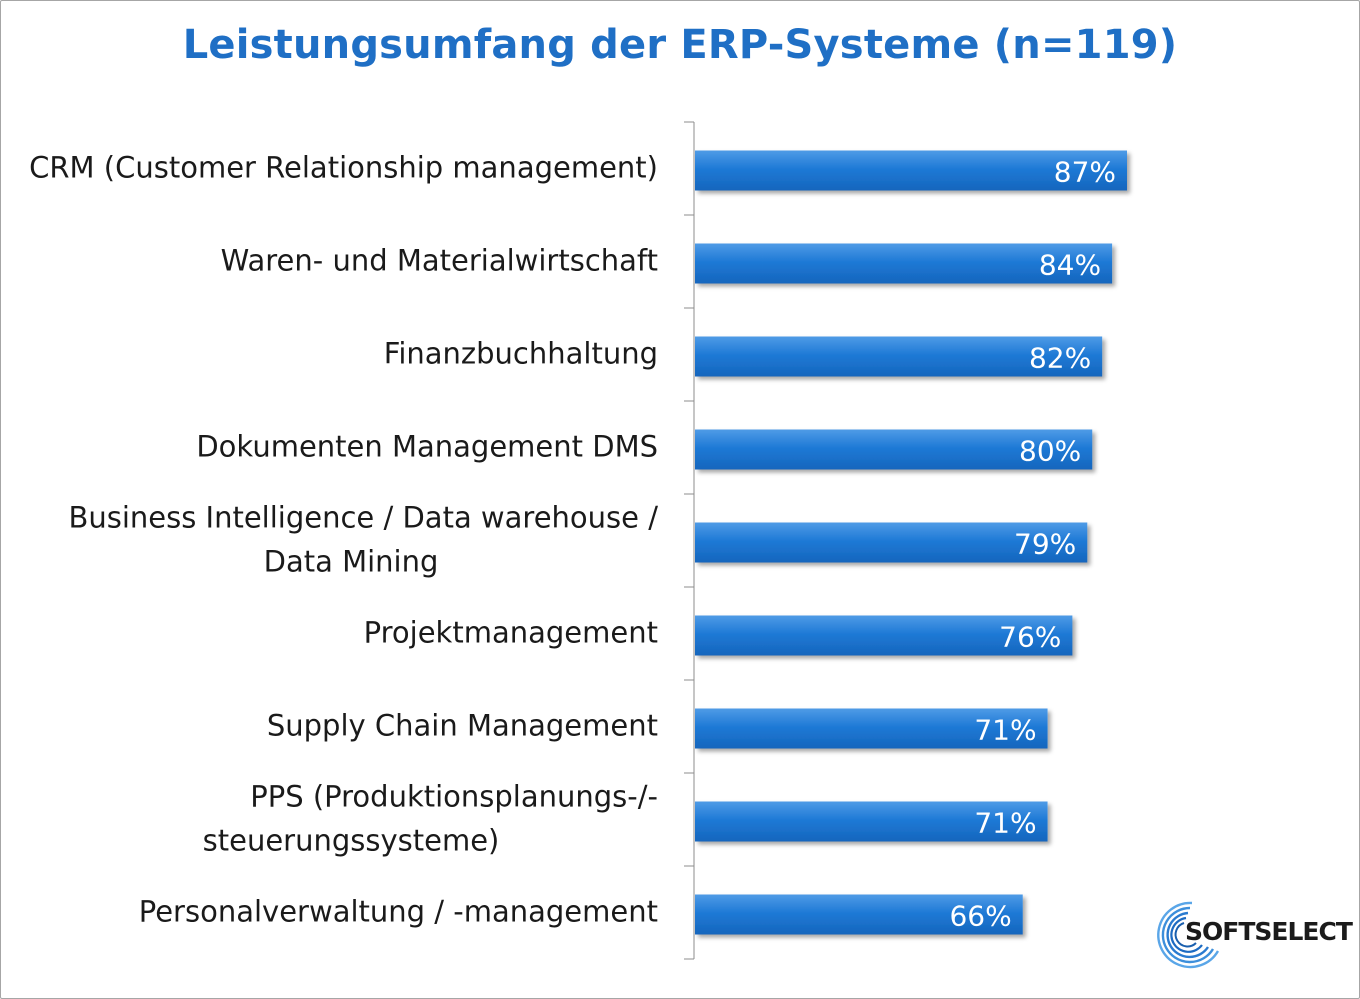 The width and height of the screenshot is (1360, 999). I want to click on category-label: CRM (Customer Relationship management), so click(343, 168).